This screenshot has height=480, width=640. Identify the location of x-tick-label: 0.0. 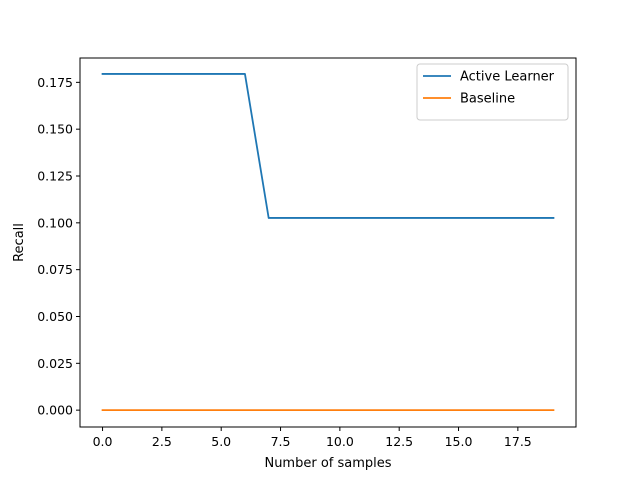
(103, 441).